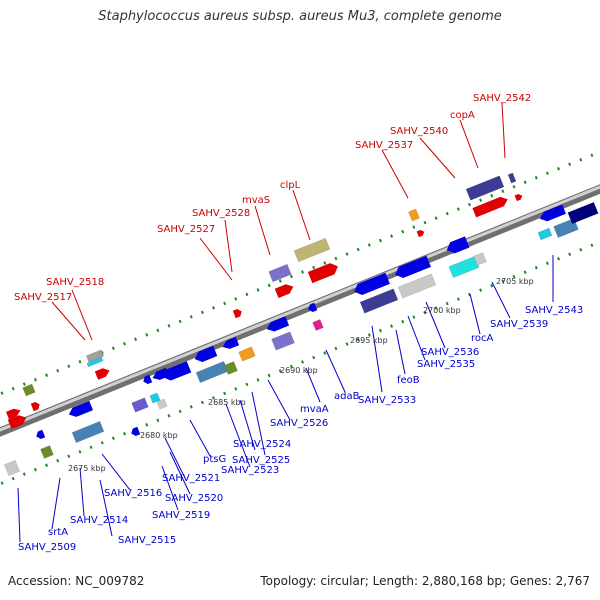 The width and height of the screenshot is (600, 600). What do you see at coordinates (515, 281) in the screenshot?
I see `kbp-label: 2705 kbp` at bounding box center [515, 281].